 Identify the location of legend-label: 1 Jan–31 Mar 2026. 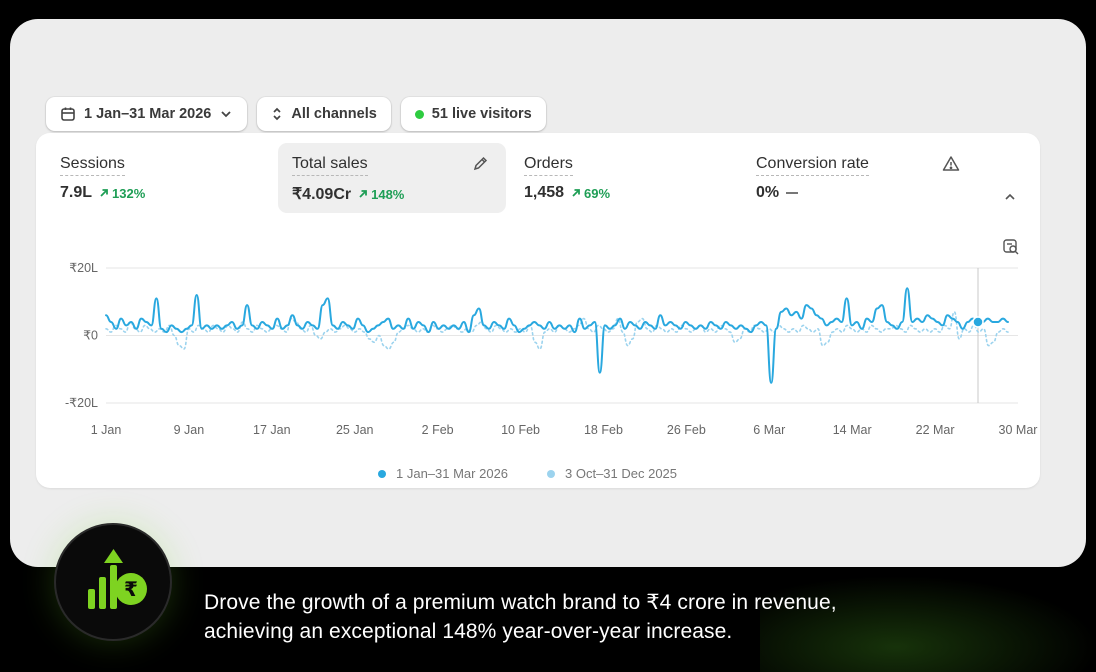
(452, 473).